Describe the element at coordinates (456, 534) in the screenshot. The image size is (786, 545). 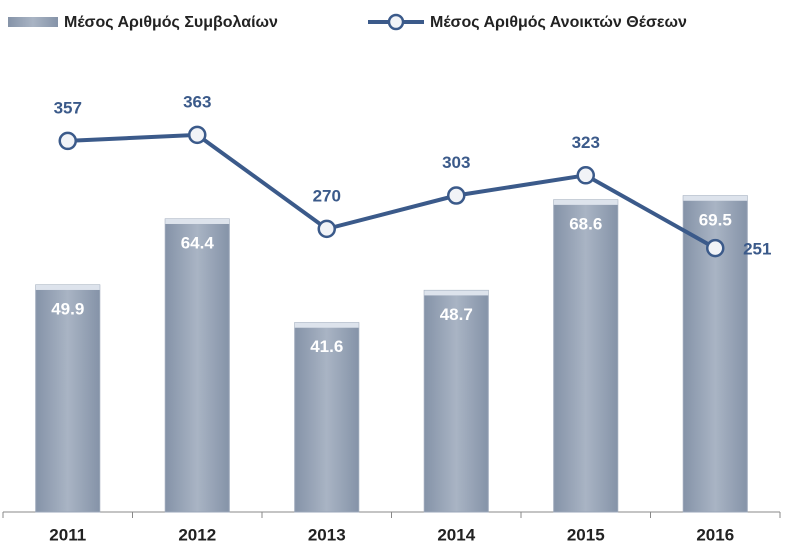
I see `x-tick-label: 2014` at that location.